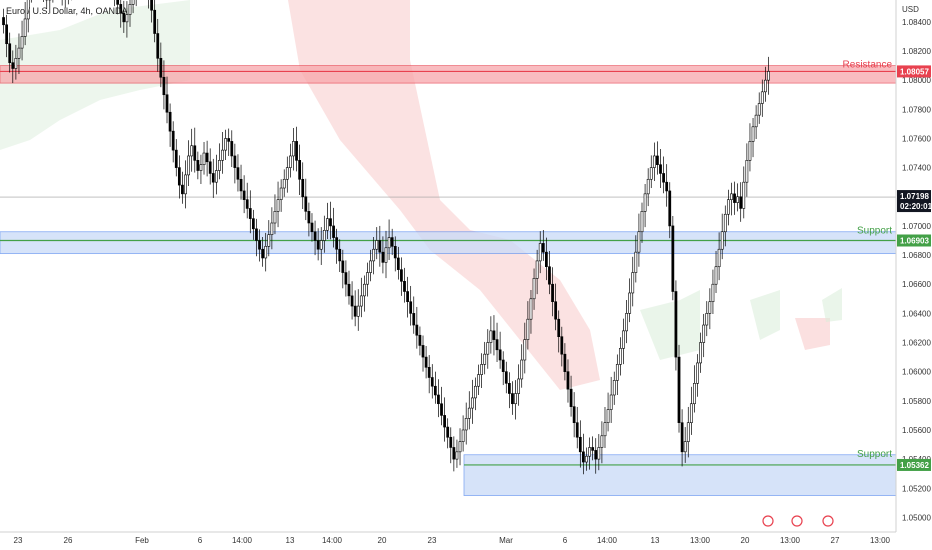 The width and height of the screenshot is (932, 550). What do you see at coordinates (832, 305) in the screenshot?
I see `cloud-green-far-right` at bounding box center [832, 305].